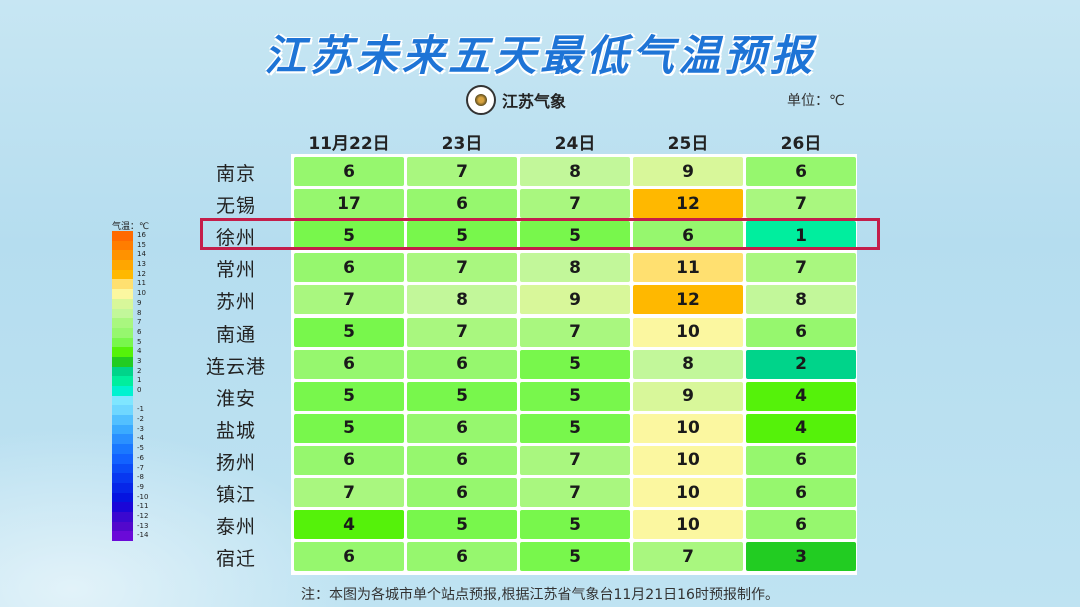  I want to click on legend-label: -6, so click(140, 457).